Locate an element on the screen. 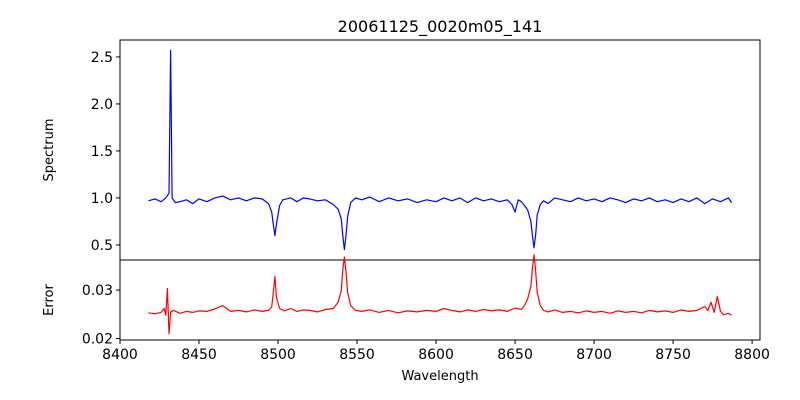 This screenshot has width=800, height=400. chart-title: 20061125_0020m05_141 is located at coordinates (440, 27).